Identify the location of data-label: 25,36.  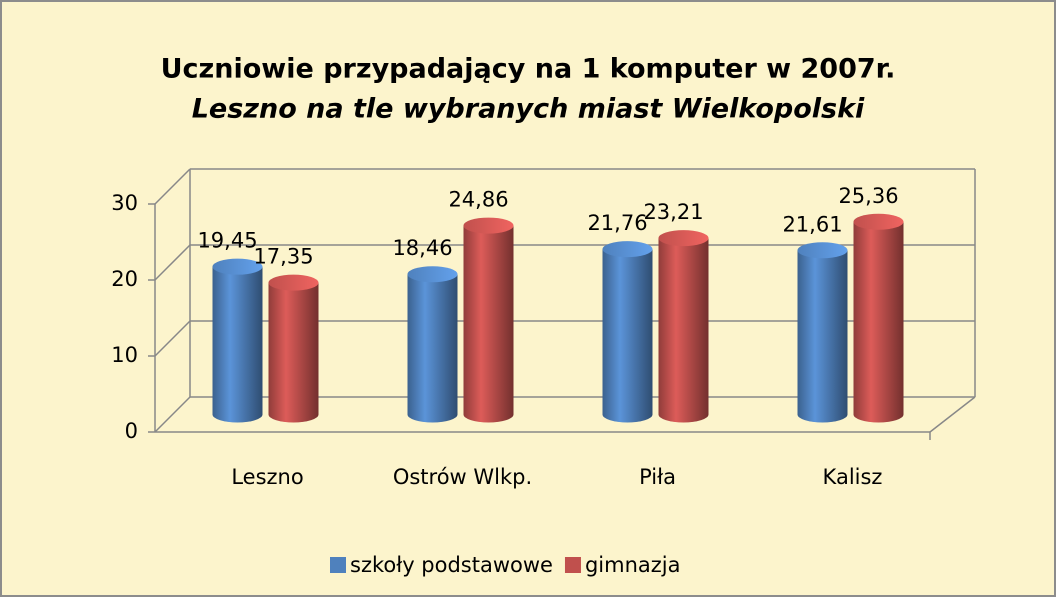
(868, 196).